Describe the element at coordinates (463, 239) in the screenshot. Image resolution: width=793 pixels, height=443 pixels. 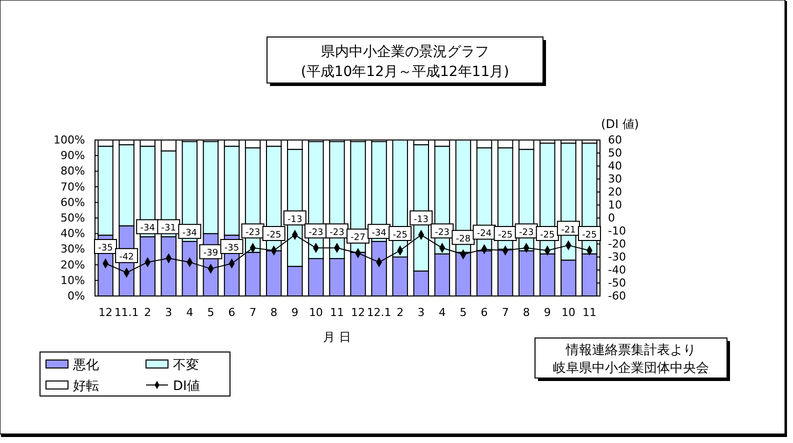
I see `data-label: -28` at that location.